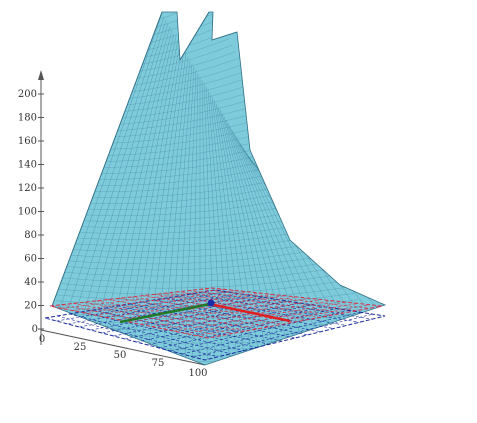 Image resolution: width=477 pixels, height=423 pixels. I want to click on z-tick-label: 120, so click(27, 188).